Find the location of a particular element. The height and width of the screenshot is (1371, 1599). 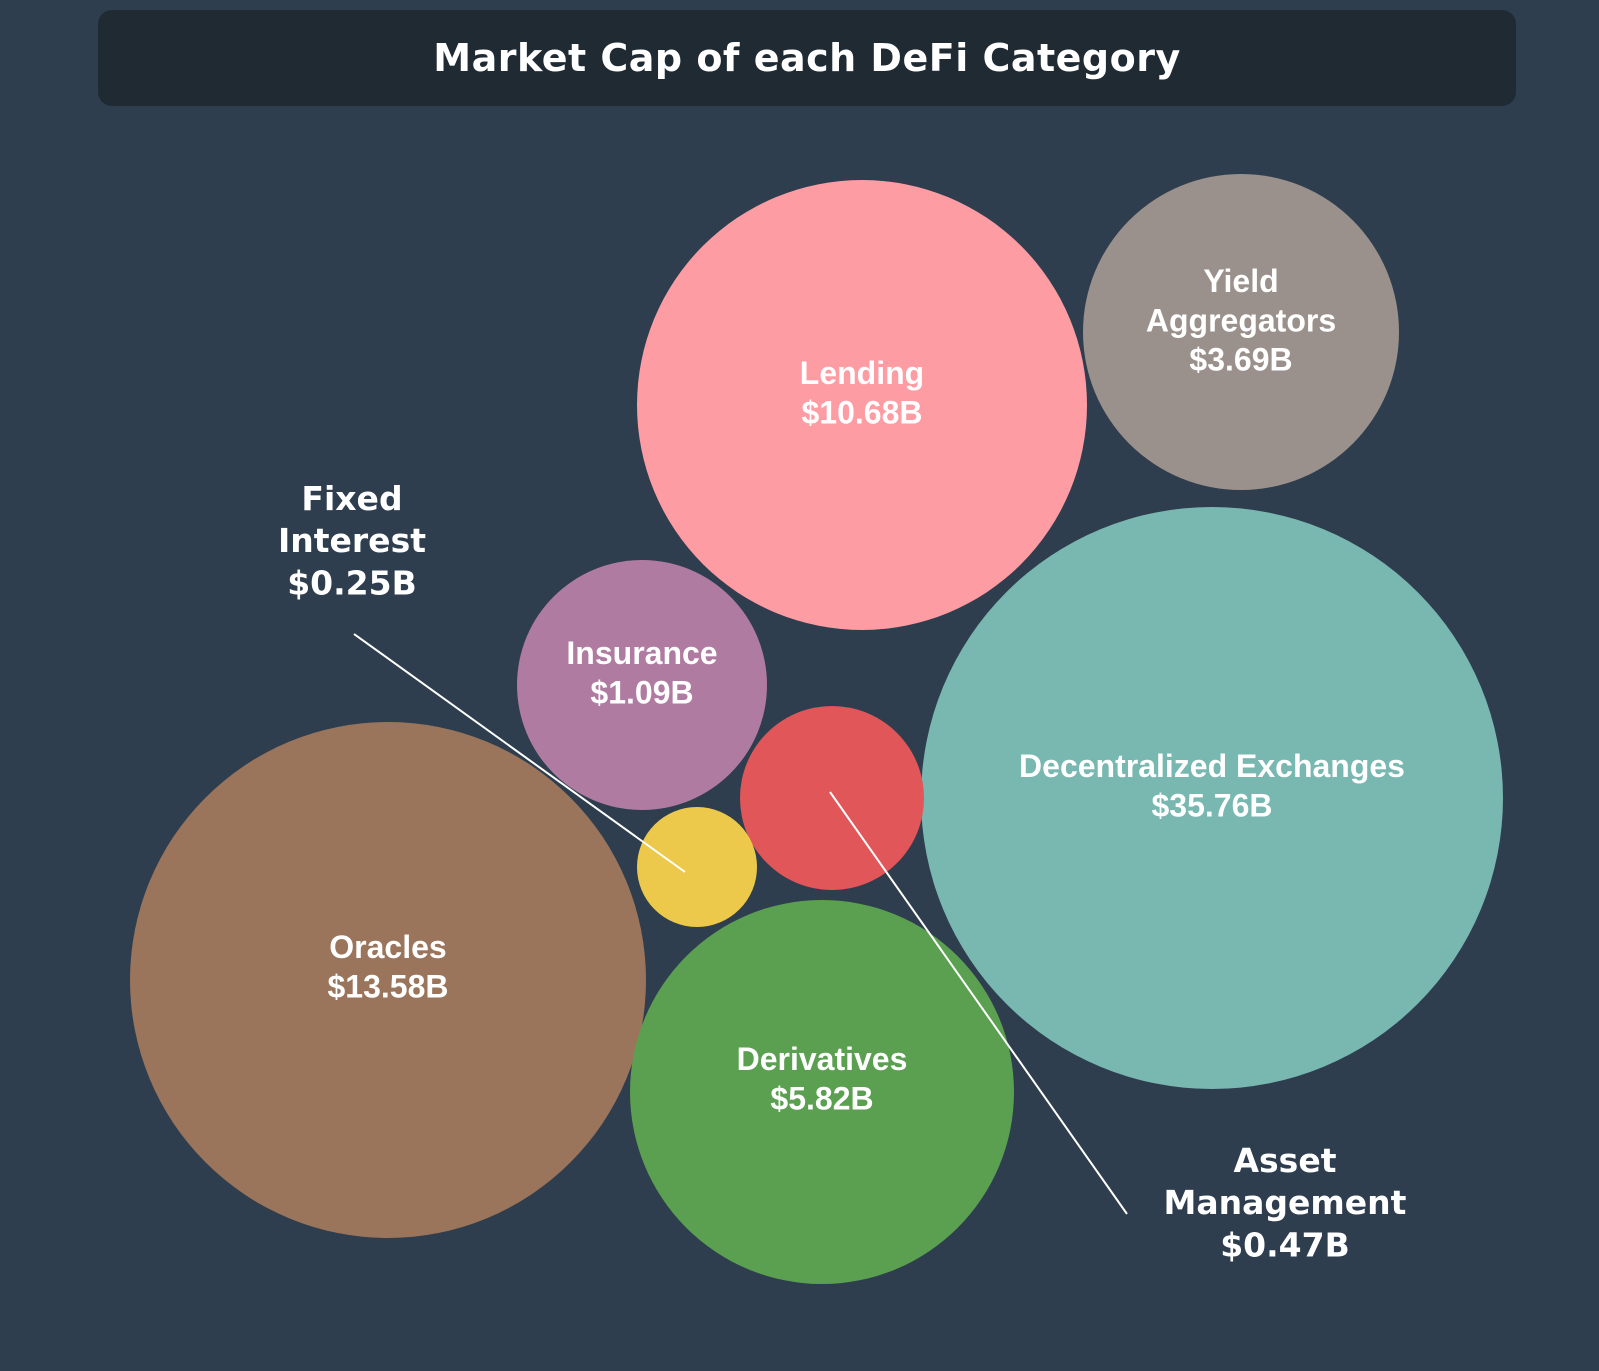

bubble-label-oracles: Oracles $13.58B is located at coordinates (388, 966).